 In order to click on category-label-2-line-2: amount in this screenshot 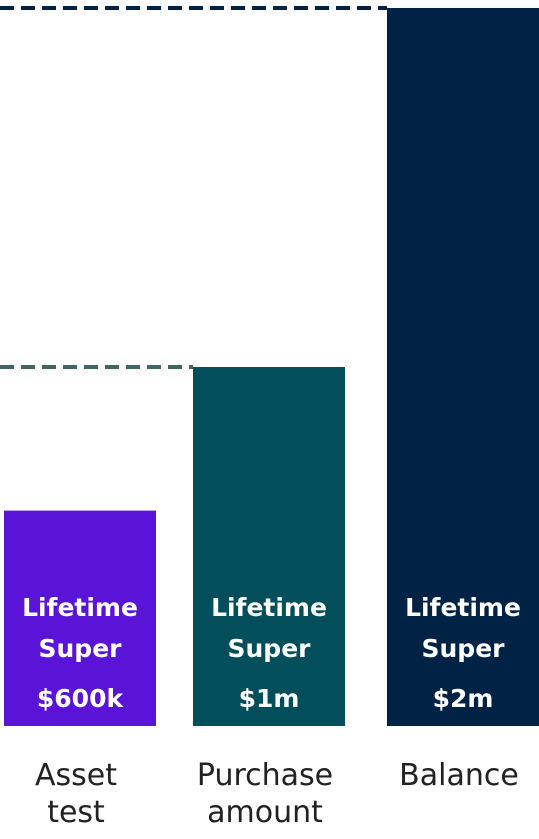, I will do `click(265, 812)`.